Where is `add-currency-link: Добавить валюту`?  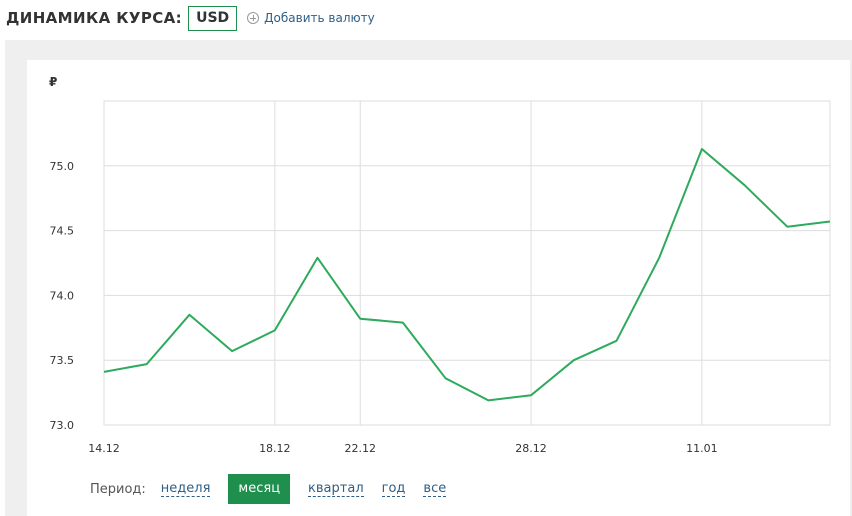
add-currency-link: Добавить валюту is located at coordinates (311, 18).